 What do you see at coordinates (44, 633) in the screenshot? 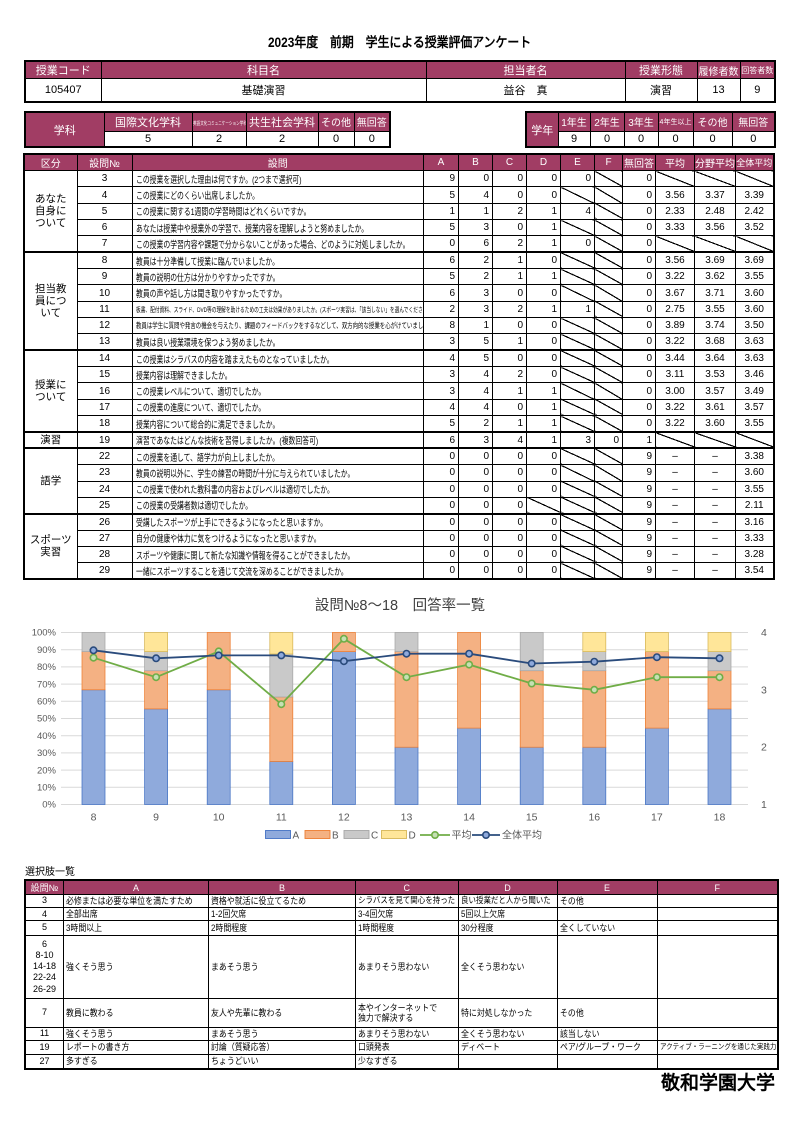
I see `svg-text: 100%` at bounding box center [44, 633].